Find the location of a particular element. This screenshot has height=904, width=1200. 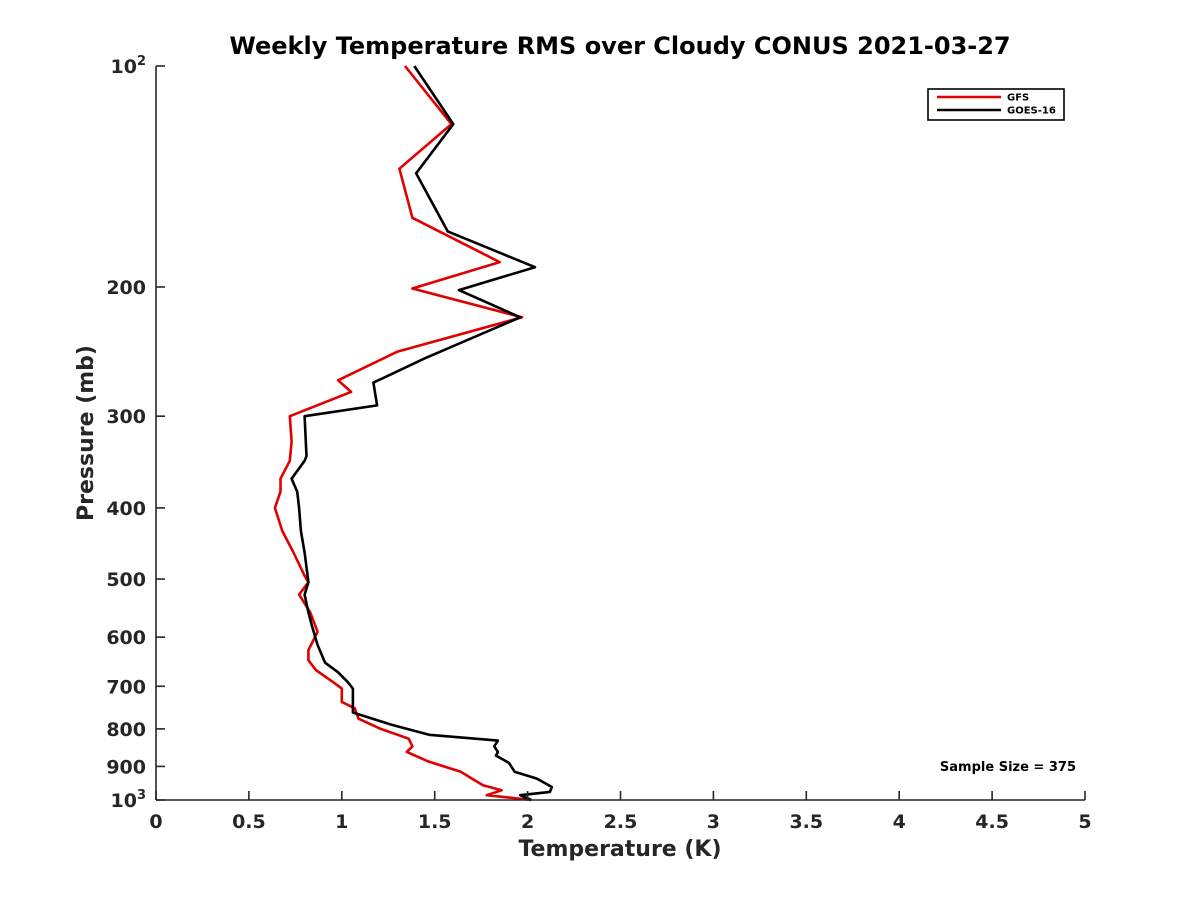

x-tick-label: 0.5 is located at coordinates (249, 822).